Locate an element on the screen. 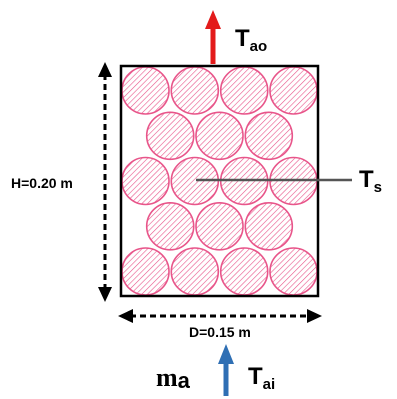  diameter-dimension is located at coordinates (220, 316).